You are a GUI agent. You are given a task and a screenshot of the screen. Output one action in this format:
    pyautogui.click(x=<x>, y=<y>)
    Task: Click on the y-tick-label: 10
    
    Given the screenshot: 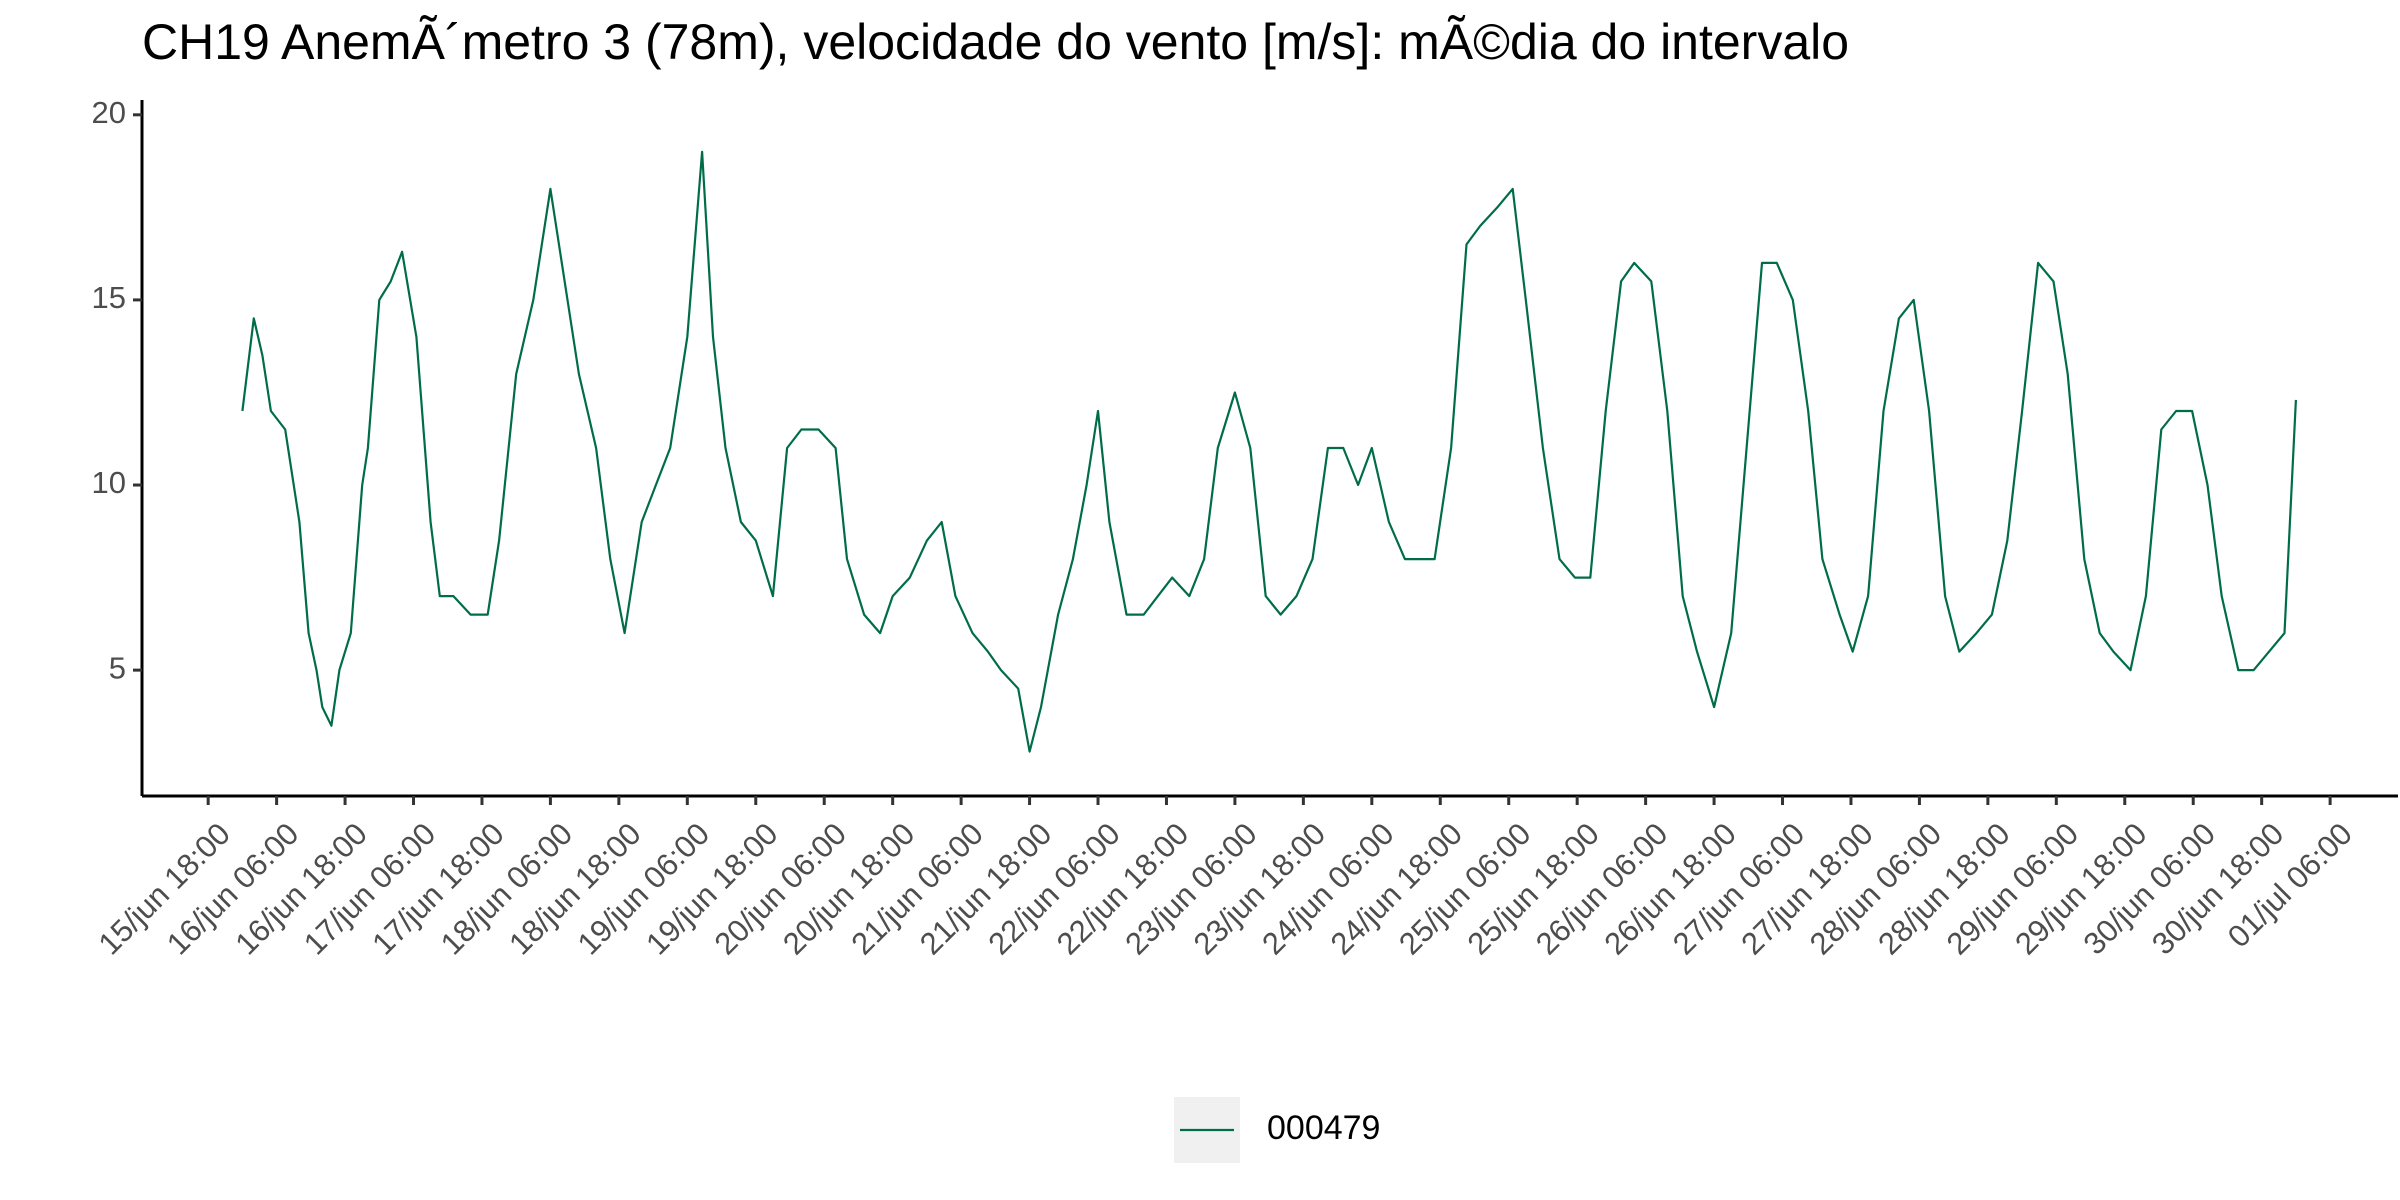 What is the action you would take?
    pyautogui.click(x=109, y=482)
    